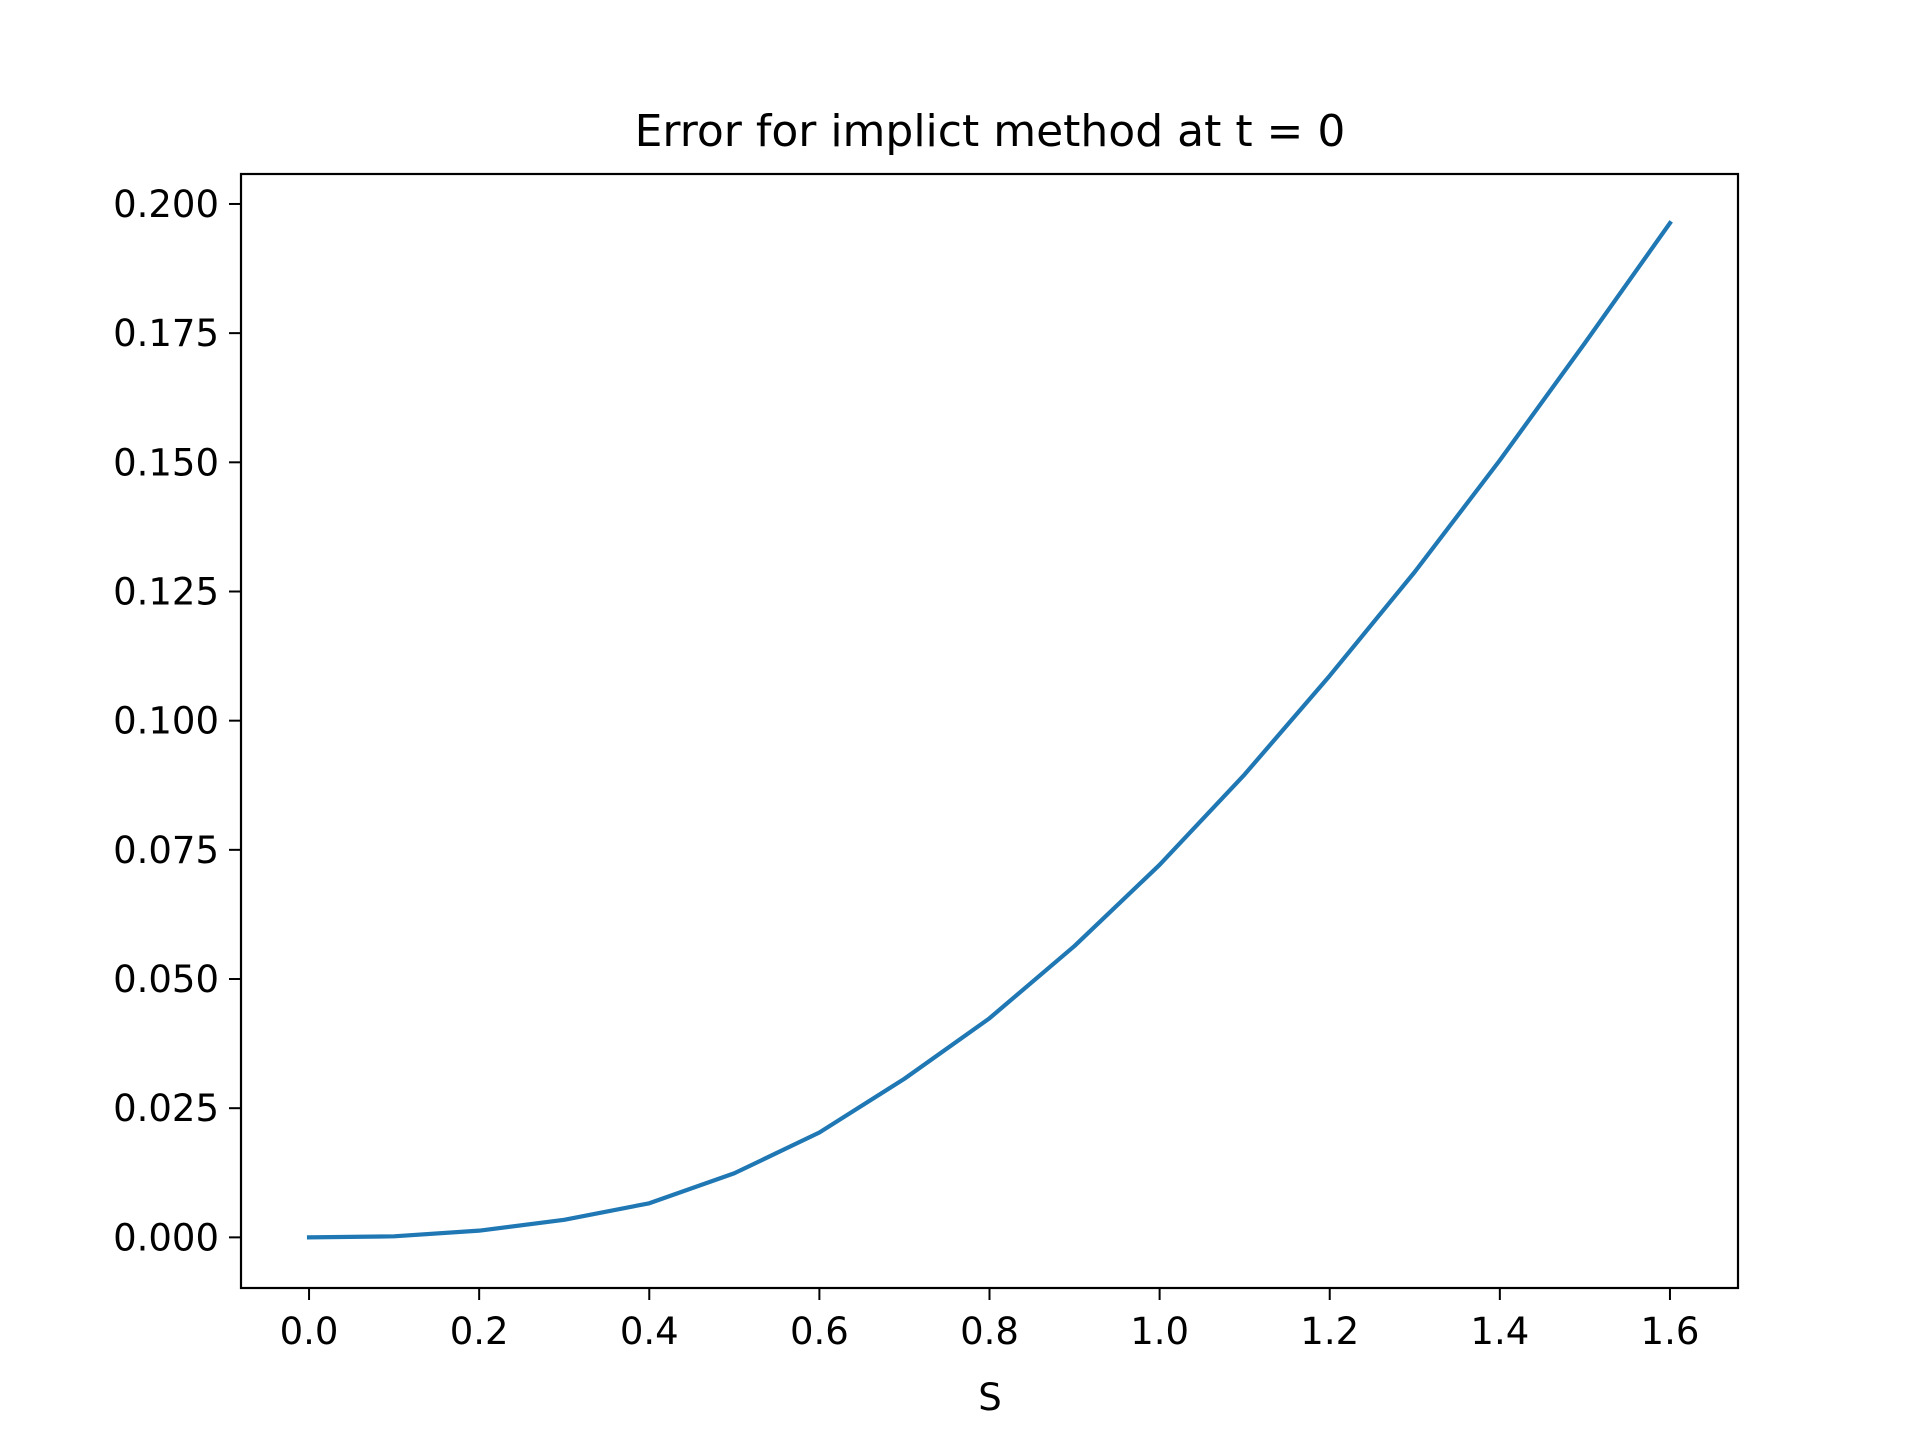 The image size is (1920, 1440). I want to click on x-tick-label: 0.0, so click(309, 1331).